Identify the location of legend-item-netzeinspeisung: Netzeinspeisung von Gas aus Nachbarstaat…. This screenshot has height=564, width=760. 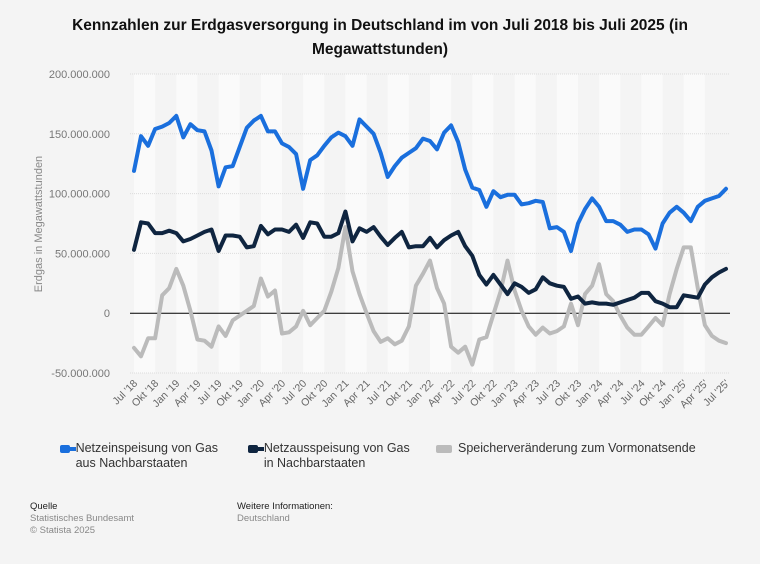
(145, 456).